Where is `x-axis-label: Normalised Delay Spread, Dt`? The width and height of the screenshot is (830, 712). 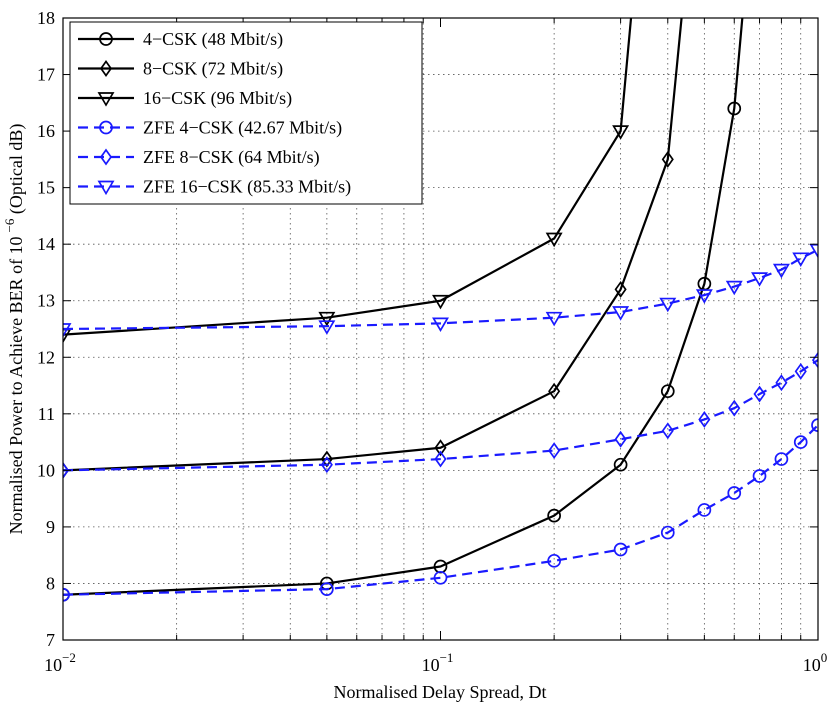
x-axis-label: Normalised Delay Spread, Dt is located at coordinates (440, 692).